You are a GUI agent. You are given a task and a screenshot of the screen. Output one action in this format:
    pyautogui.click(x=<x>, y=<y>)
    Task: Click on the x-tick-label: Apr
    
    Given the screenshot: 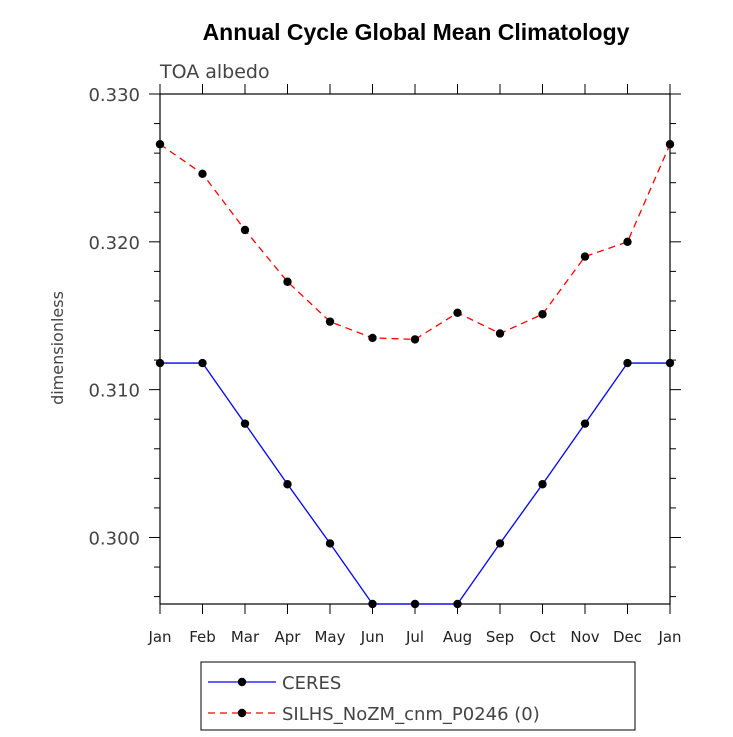 What is the action you would take?
    pyautogui.click(x=288, y=637)
    